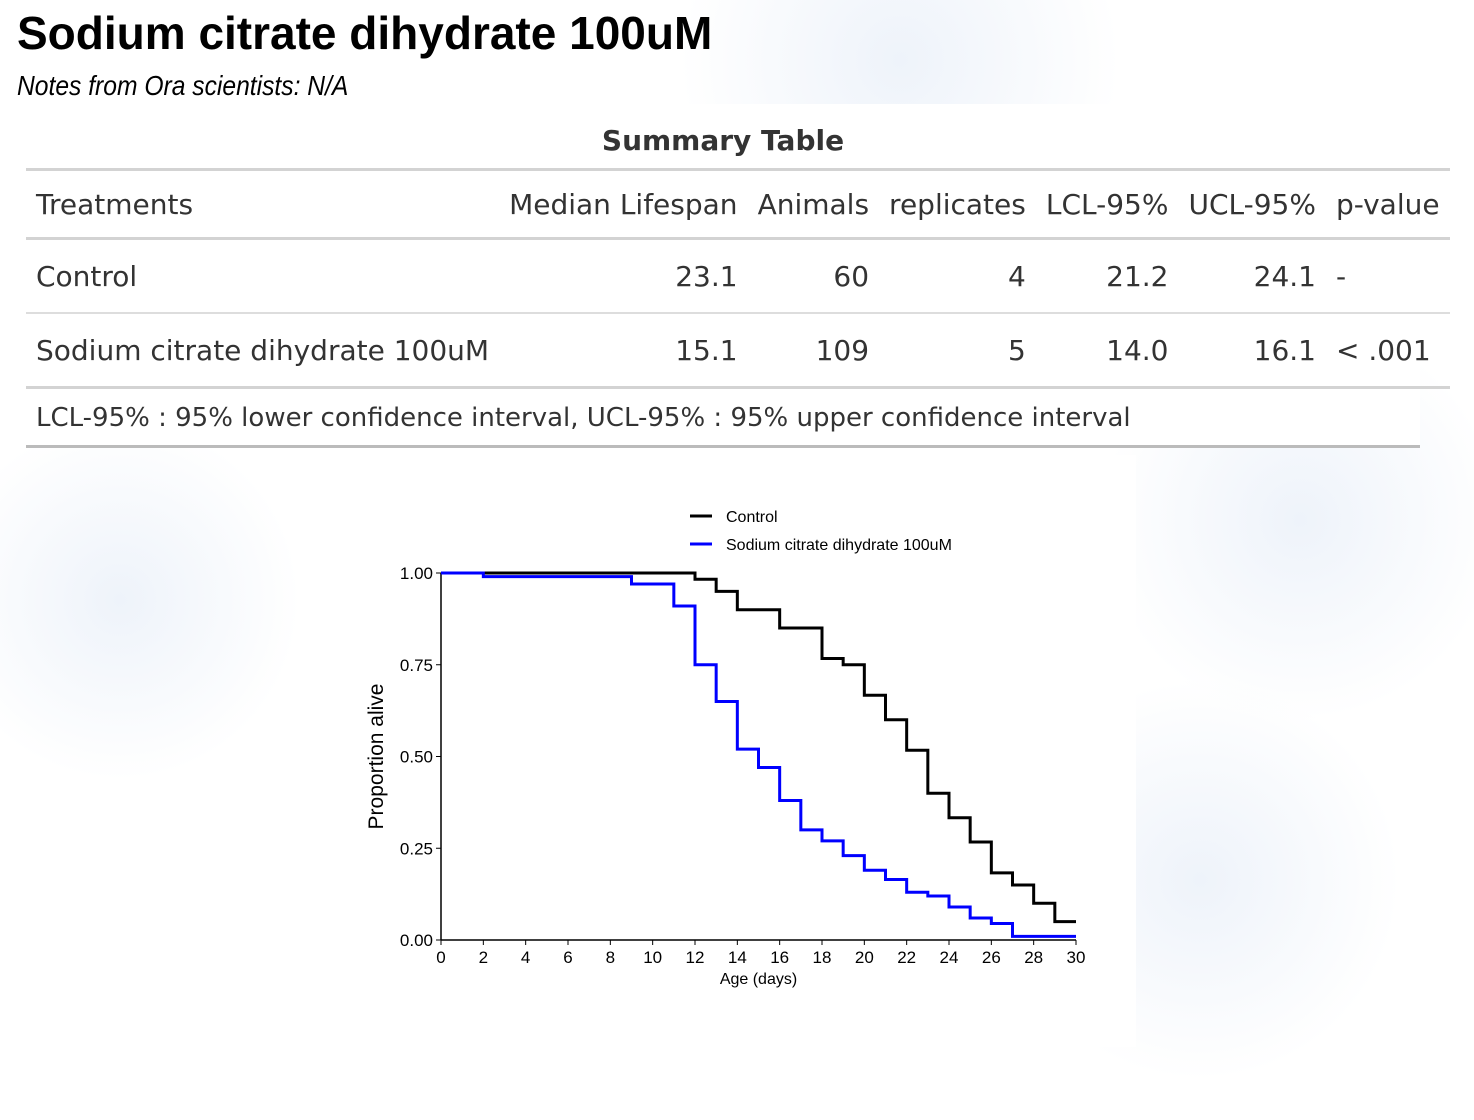  I want to click on cell: 21.2, so click(1107, 276).